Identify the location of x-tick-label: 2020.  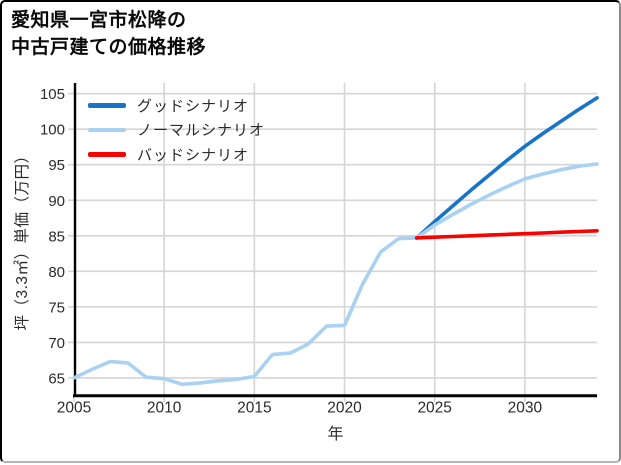
(344, 408).